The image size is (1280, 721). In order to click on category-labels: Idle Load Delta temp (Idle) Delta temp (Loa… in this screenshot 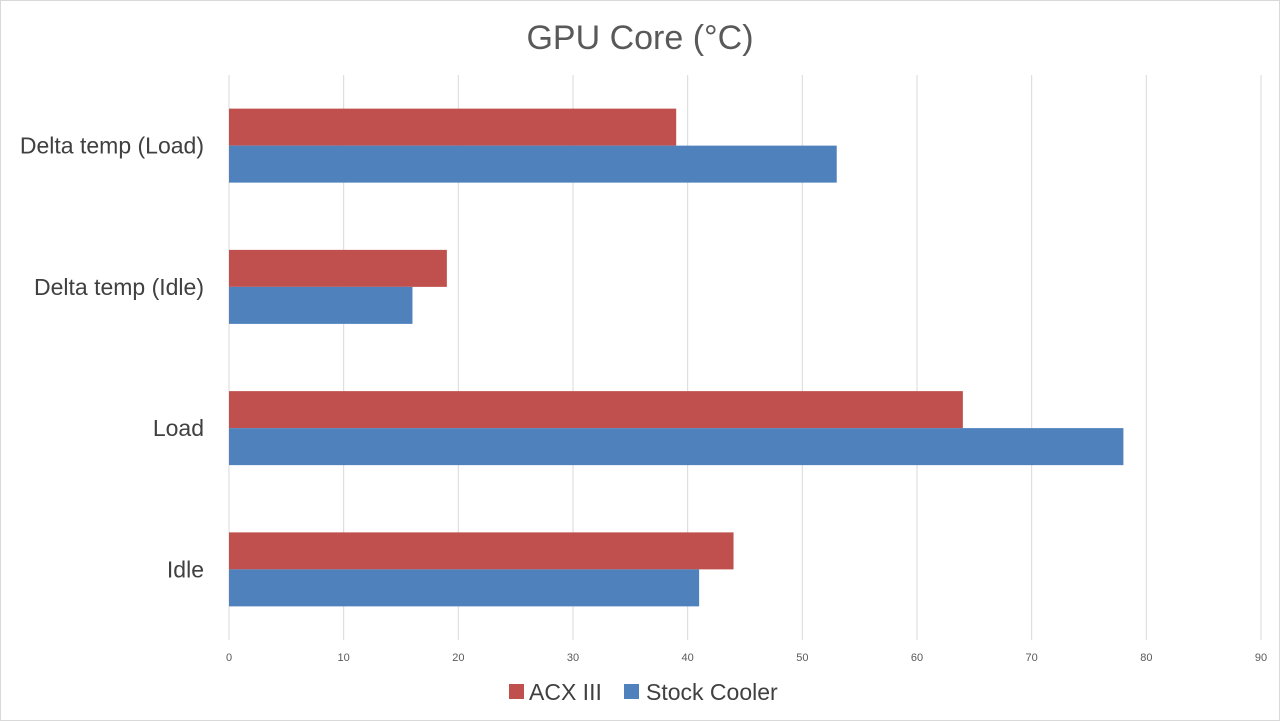, I will do `click(112, 358)`.